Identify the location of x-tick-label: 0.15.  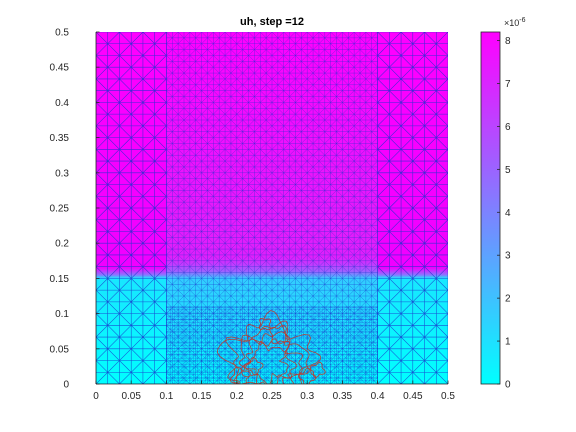
(202, 396).